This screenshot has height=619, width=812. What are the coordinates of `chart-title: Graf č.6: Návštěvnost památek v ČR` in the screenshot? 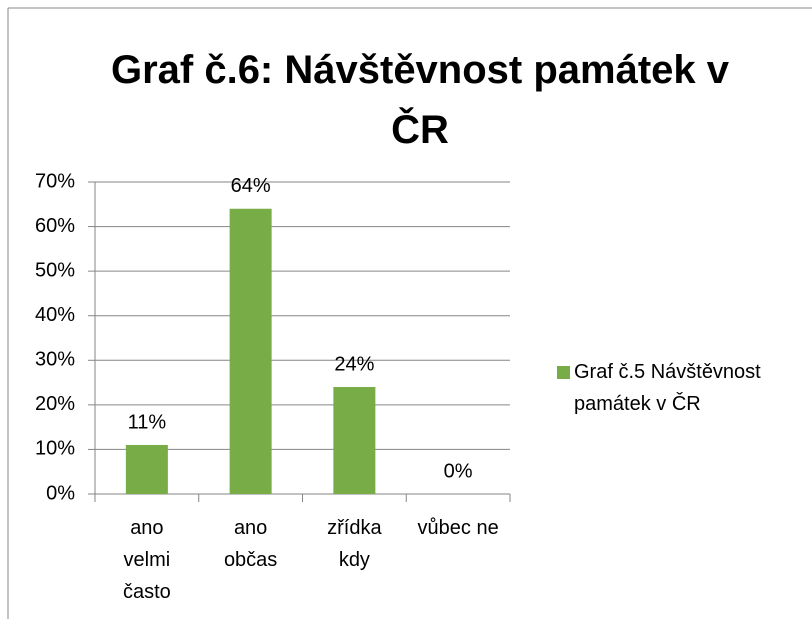 It's located at (420, 100).